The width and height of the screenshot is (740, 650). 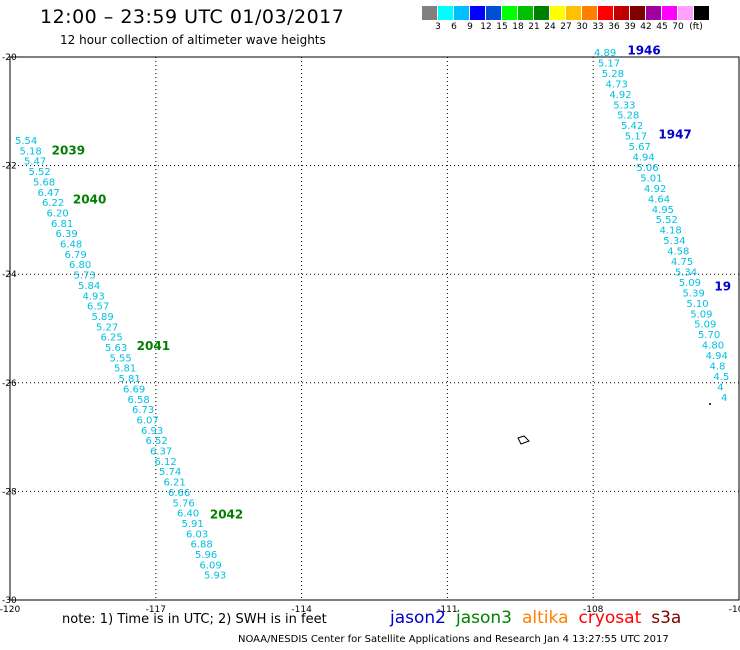 I want to click on y-tick-label: -26, so click(x=9, y=384).